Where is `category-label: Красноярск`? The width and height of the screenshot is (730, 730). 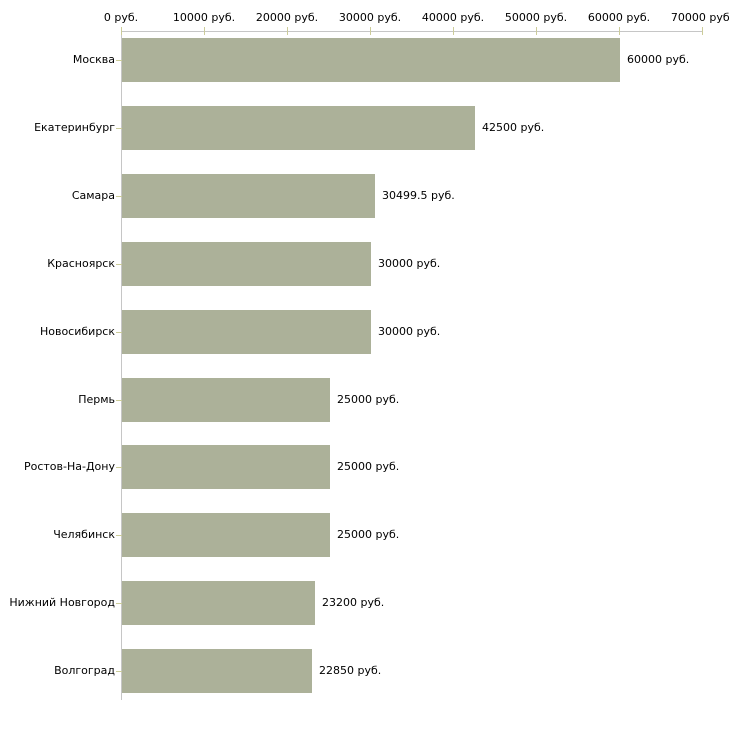
category-label: Красноярск is located at coordinates (81, 263).